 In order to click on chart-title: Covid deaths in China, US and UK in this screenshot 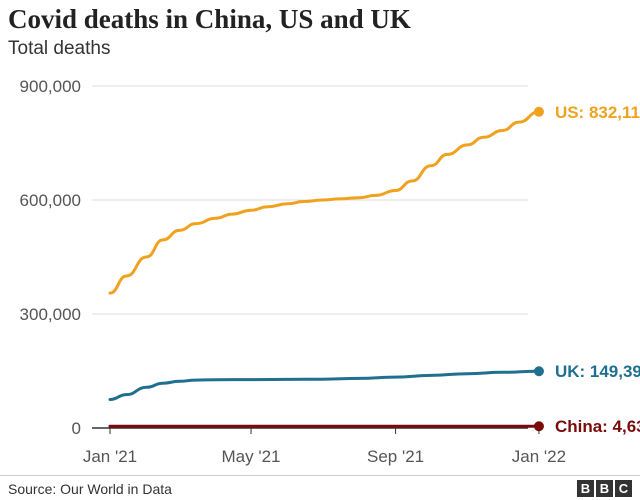, I will do `click(209, 19)`.